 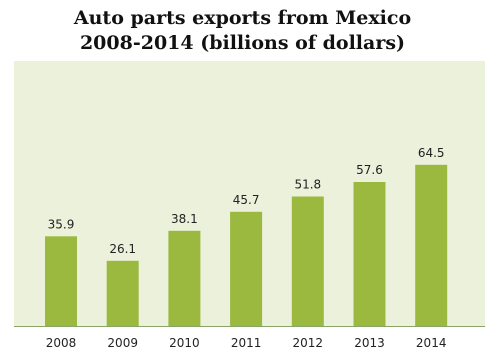 What do you see at coordinates (184, 219) in the screenshot?
I see `bar-value-label-2010: 38.1` at bounding box center [184, 219].